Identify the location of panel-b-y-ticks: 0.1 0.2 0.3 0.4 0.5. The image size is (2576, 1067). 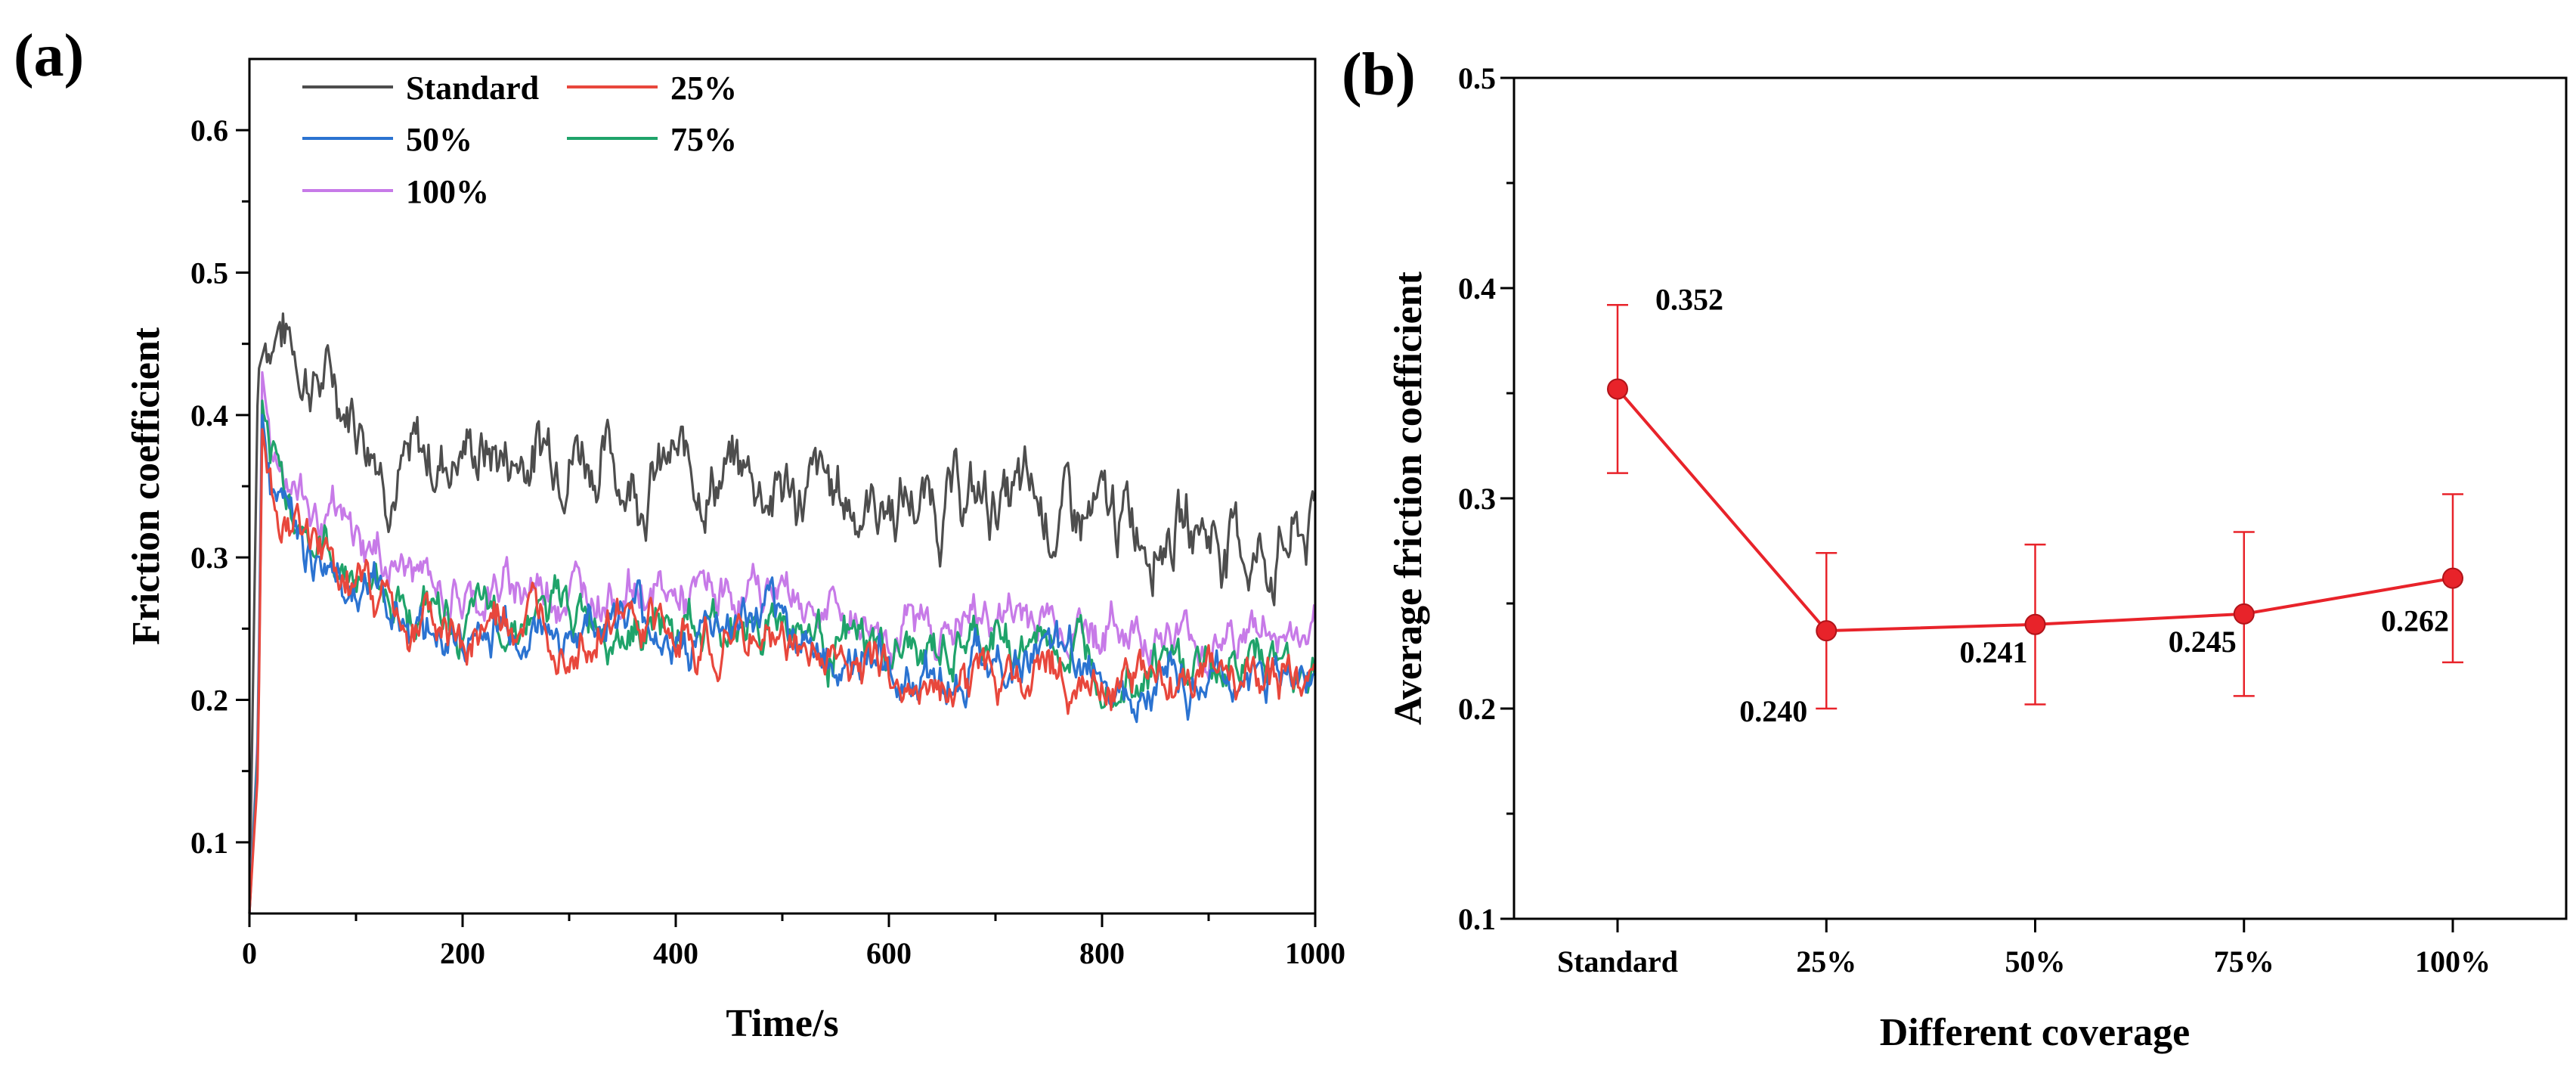
(1486, 498).